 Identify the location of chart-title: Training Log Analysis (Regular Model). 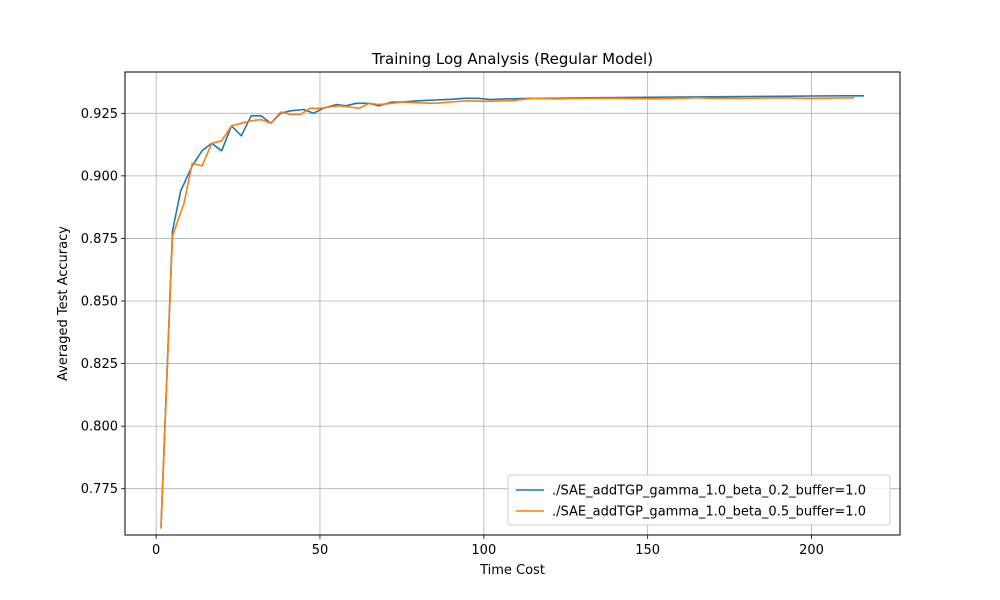
(512, 59).